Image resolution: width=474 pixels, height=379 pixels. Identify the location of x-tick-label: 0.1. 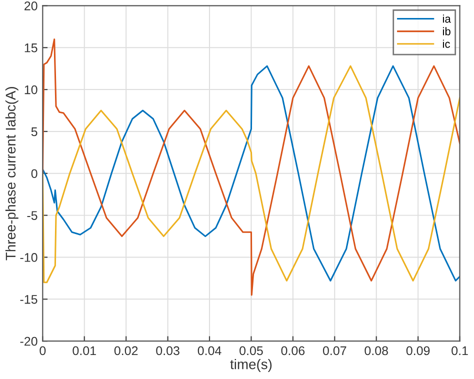
(460, 351).